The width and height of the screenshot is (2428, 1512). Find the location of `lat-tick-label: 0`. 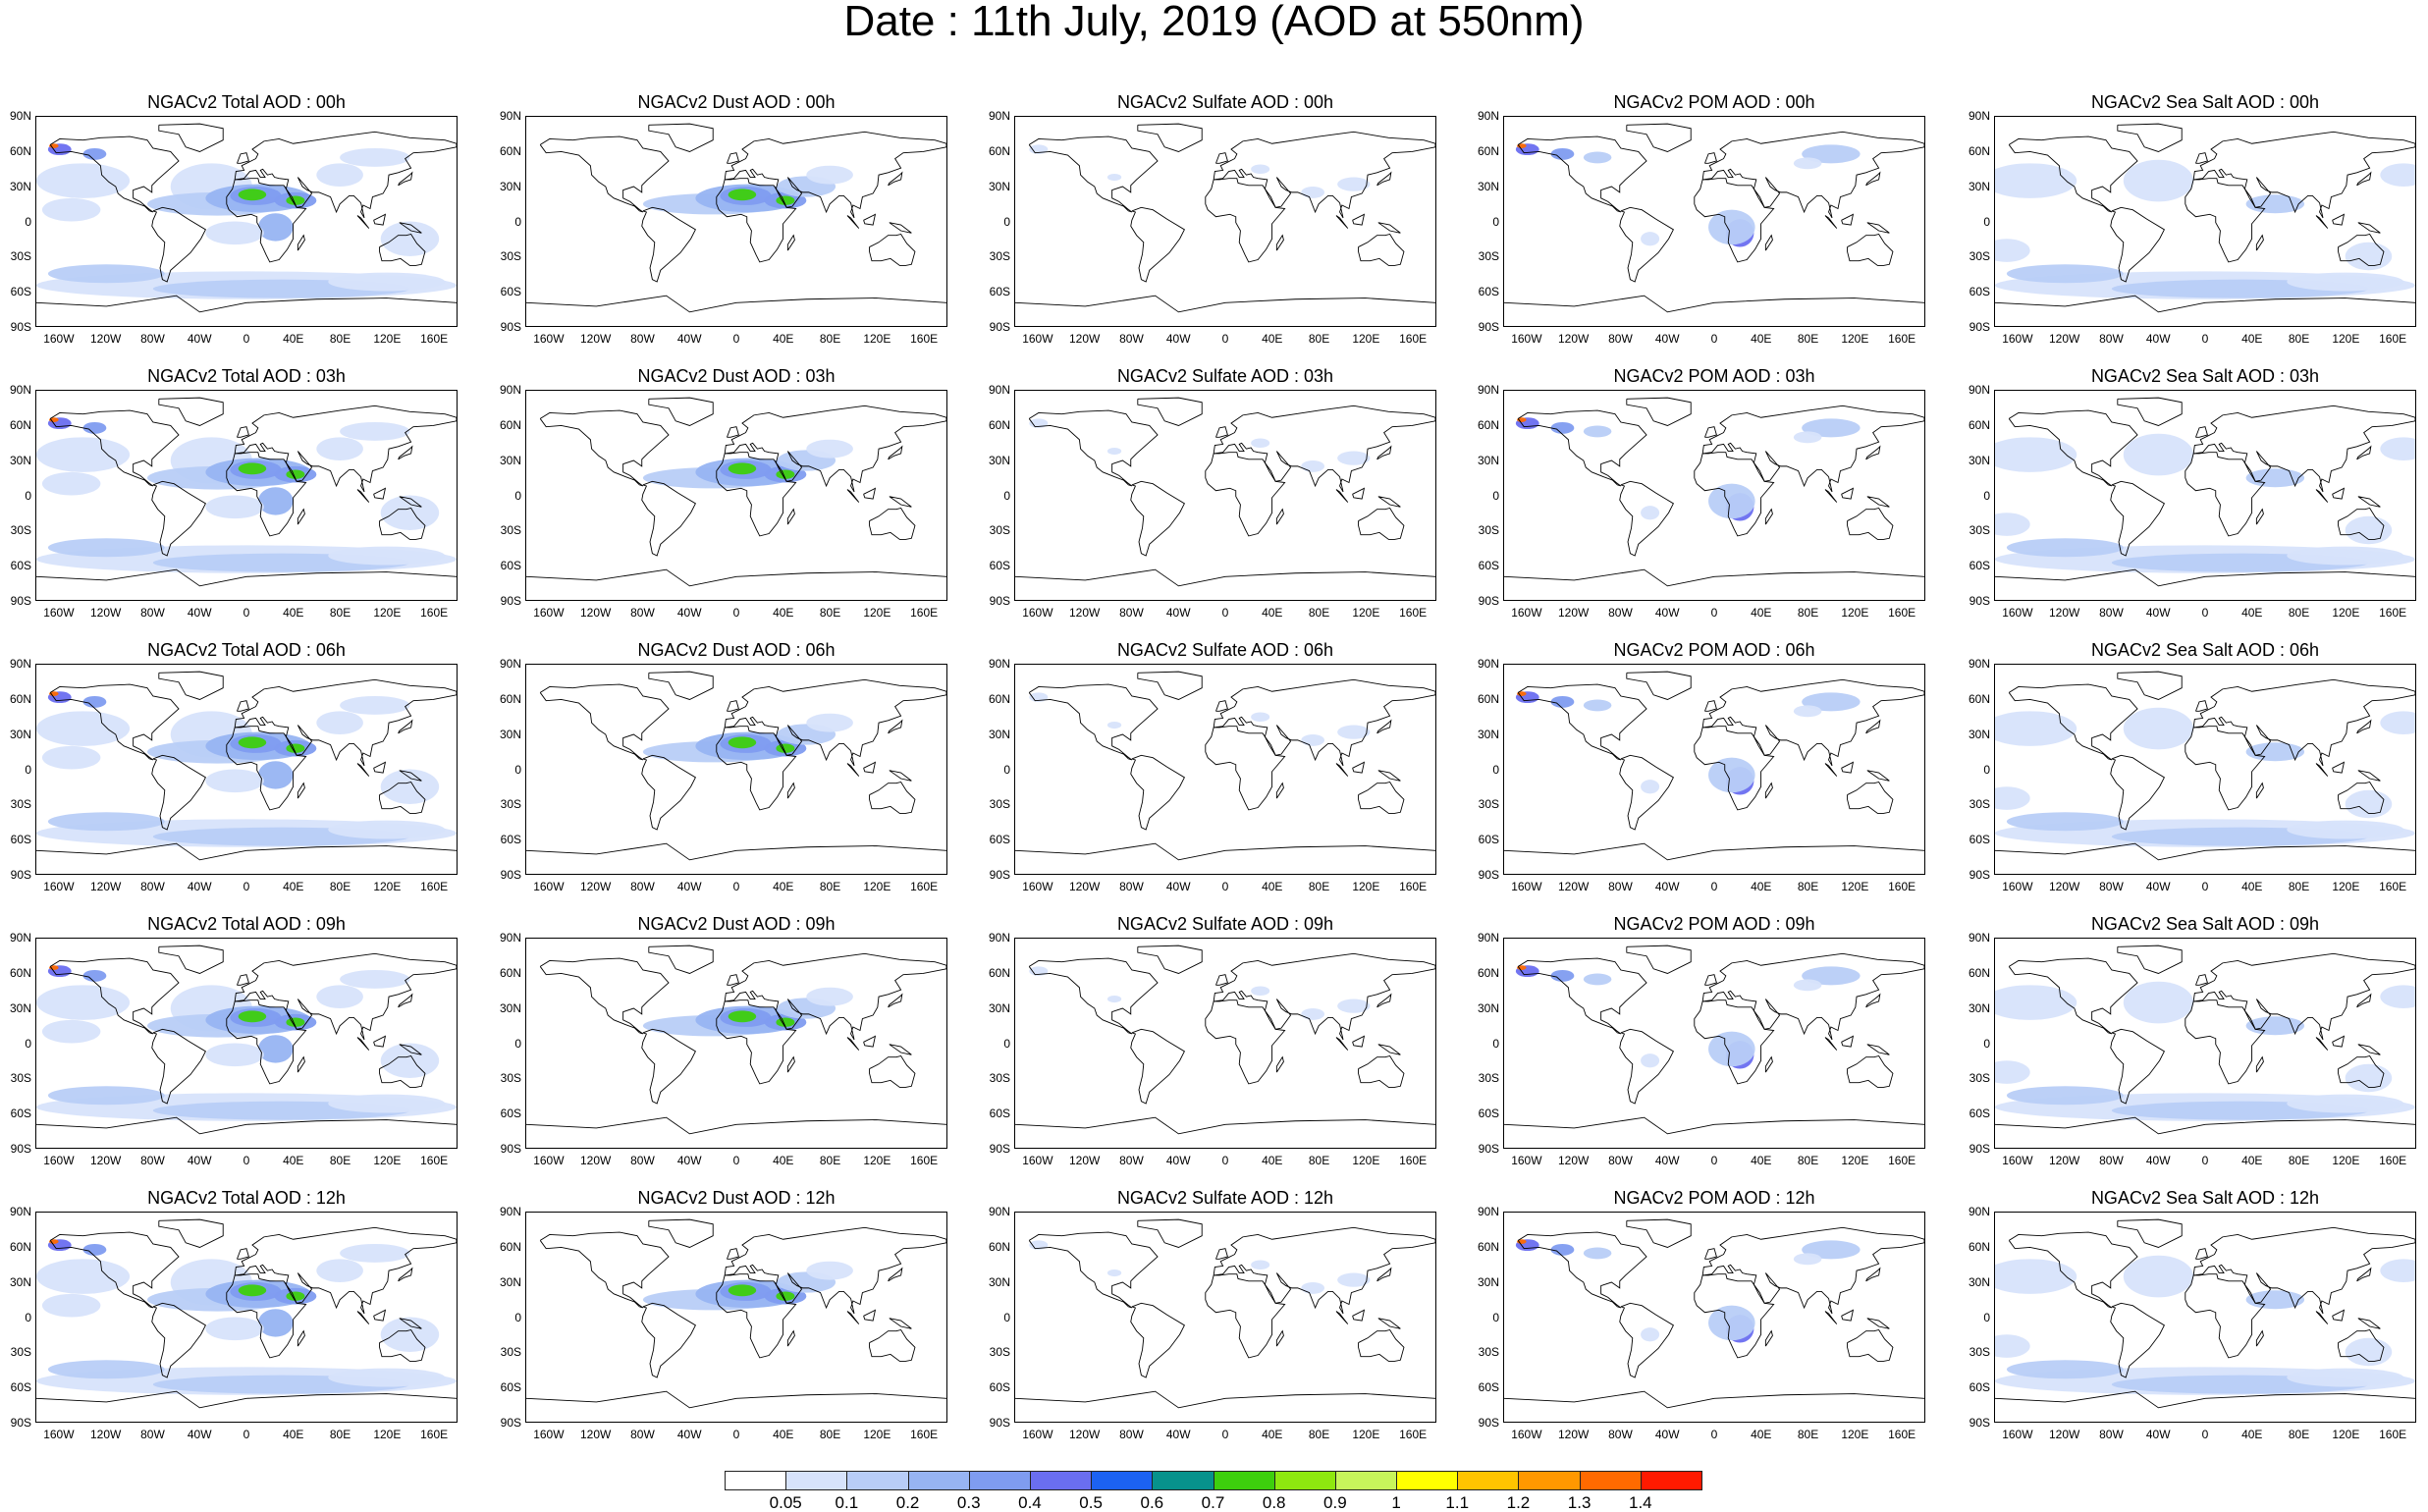

lat-tick-label: 0 is located at coordinates (518, 1043).